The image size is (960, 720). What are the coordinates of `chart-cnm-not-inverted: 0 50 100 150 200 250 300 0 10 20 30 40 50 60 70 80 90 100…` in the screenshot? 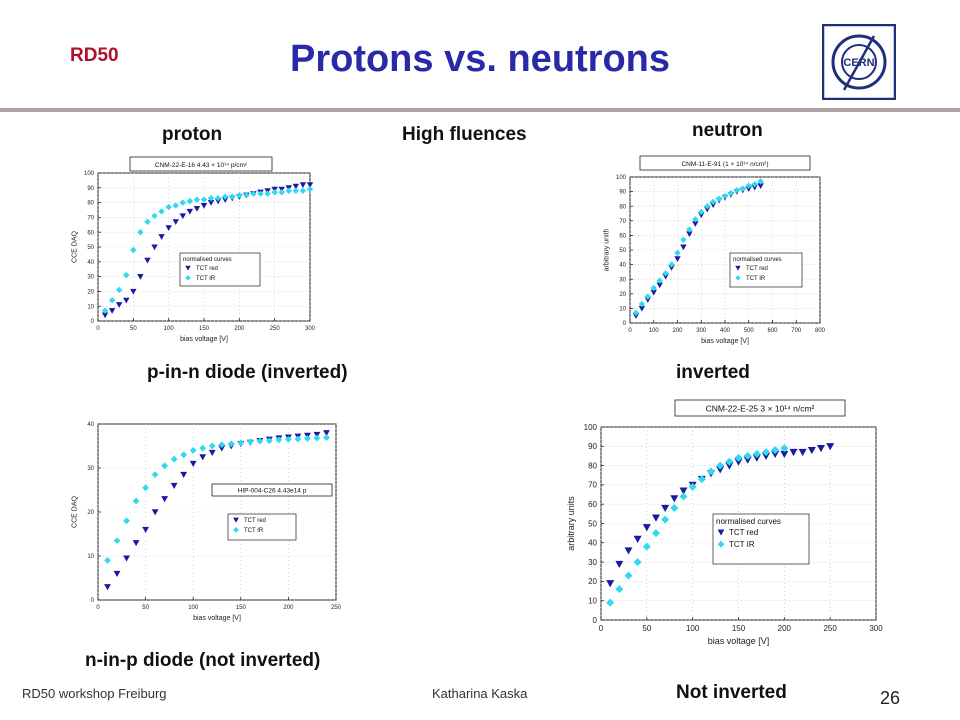 It's located at (724, 522).